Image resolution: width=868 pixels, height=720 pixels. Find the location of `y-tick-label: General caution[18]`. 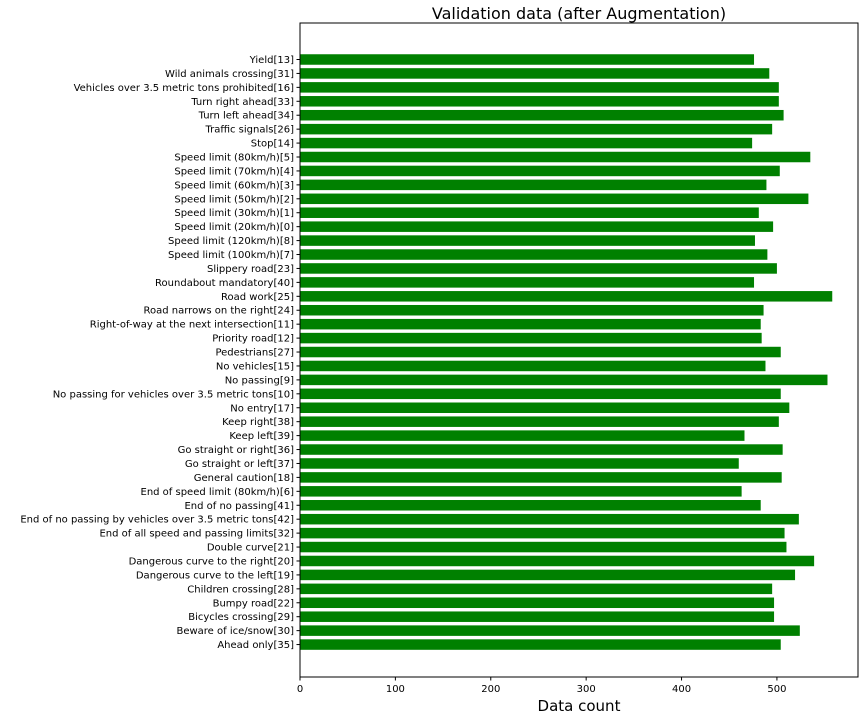

y-tick-label: General caution[18] is located at coordinates (244, 478).